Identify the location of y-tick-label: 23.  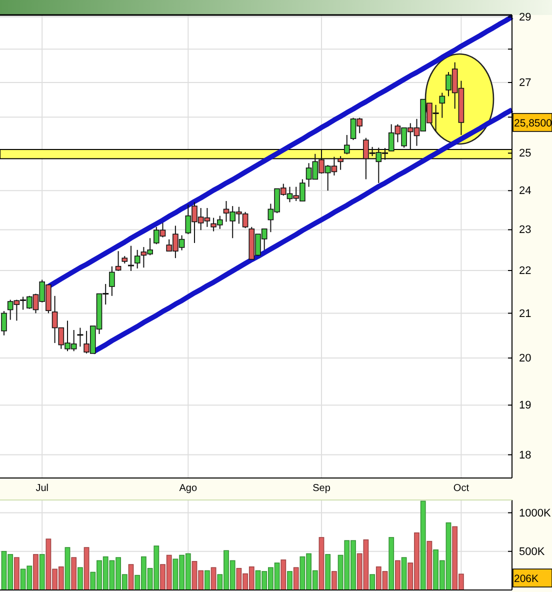
(525, 230).